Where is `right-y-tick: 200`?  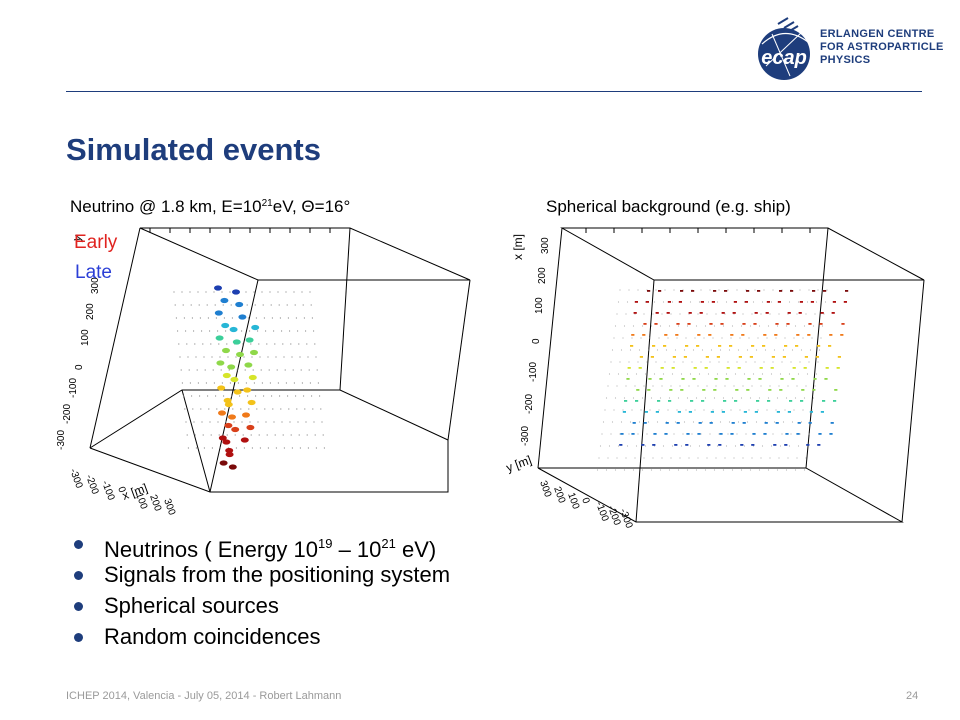 right-y-tick: 200 is located at coordinates (559, 495).